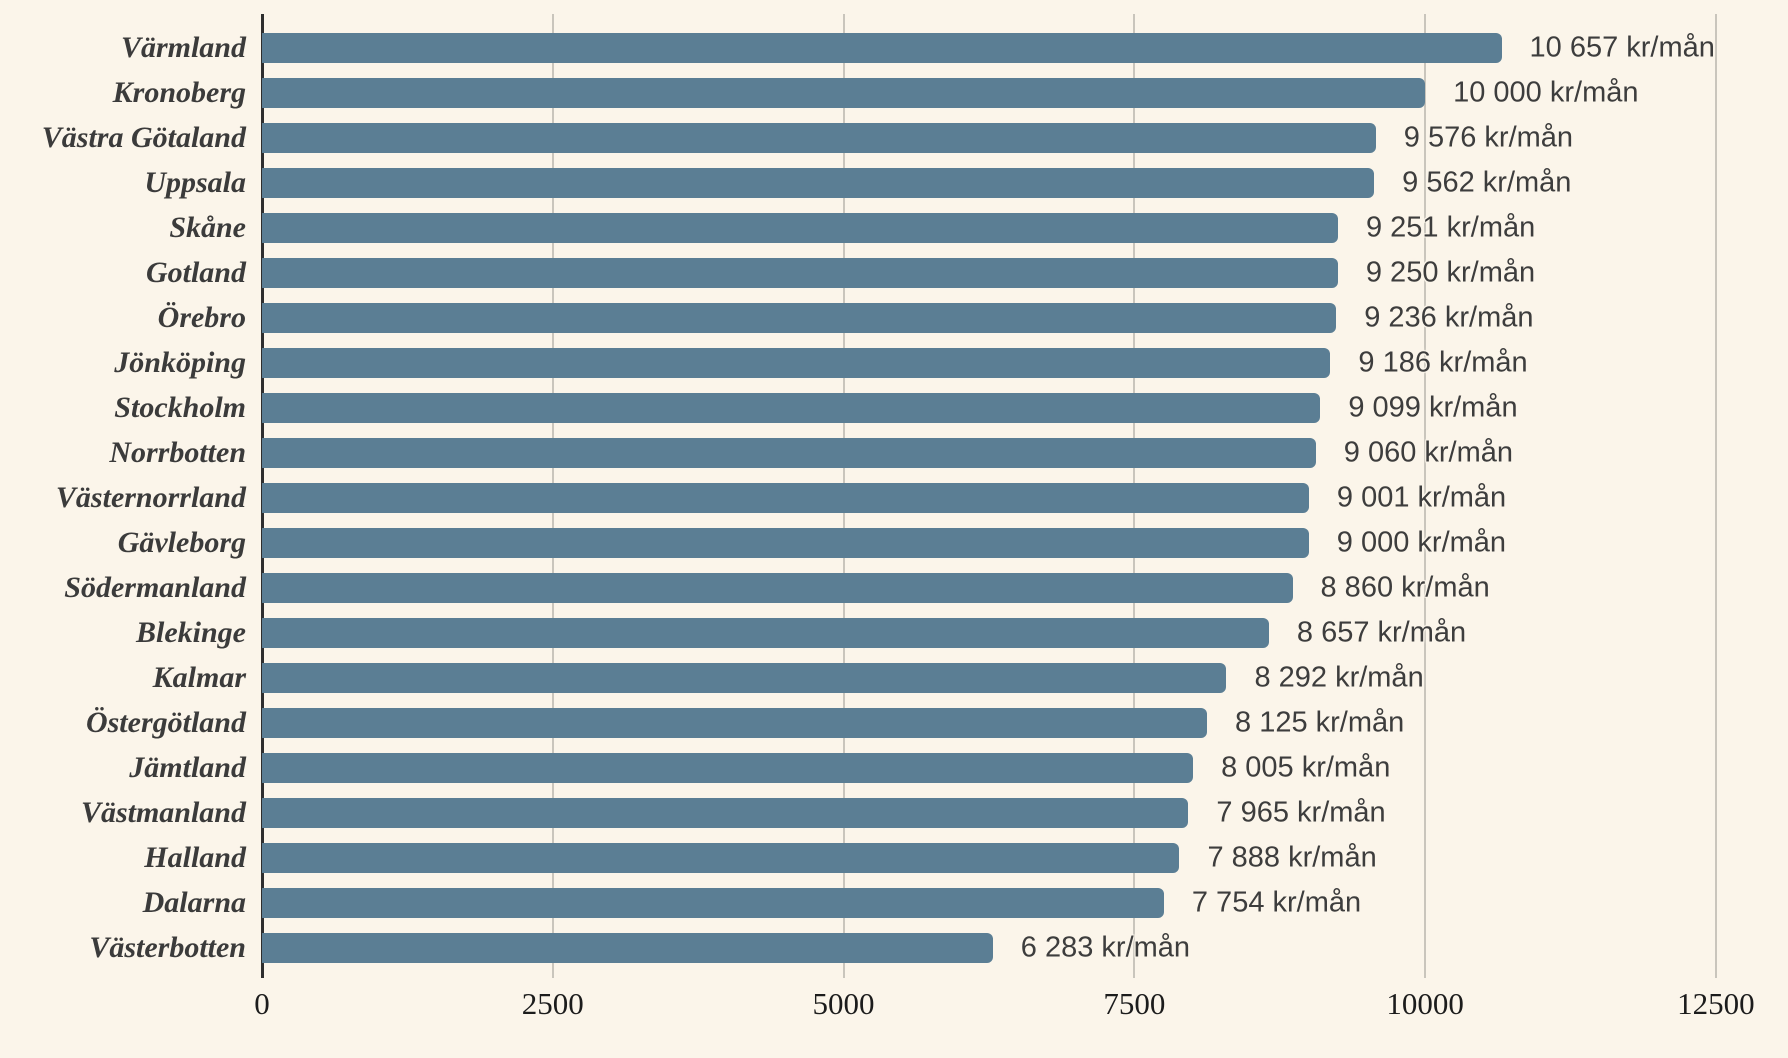  I want to click on bar-row: Jämtland 8 005 kr/mån, so click(894, 767).